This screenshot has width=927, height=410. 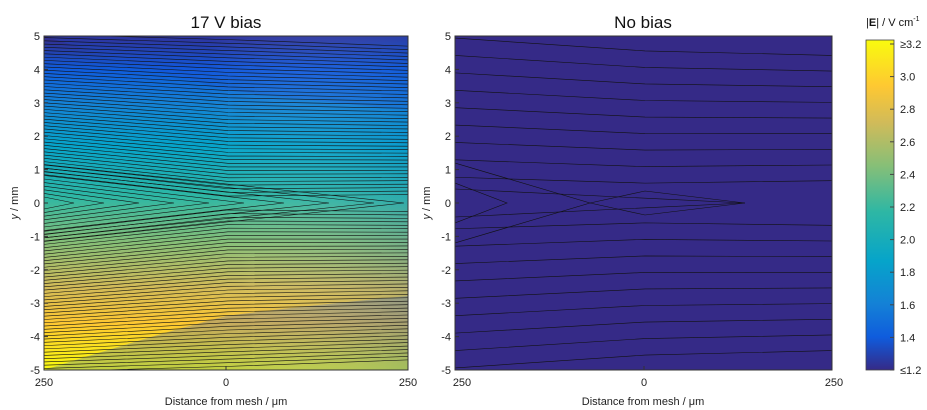 What do you see at coordinates (907, 110) in the screenshot?
I see `colorbar-tick-label: 2.8` at bounding box center [907, 110].